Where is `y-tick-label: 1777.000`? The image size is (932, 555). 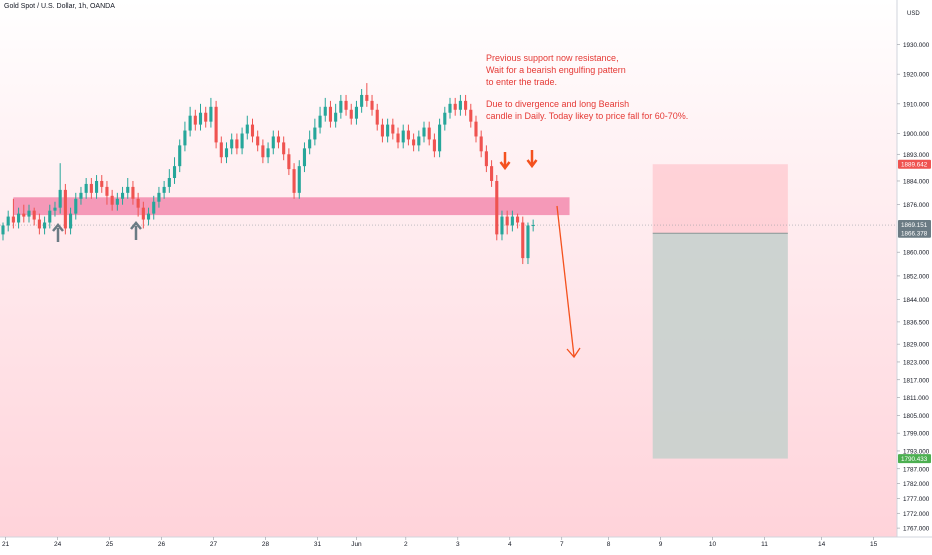 y-tick-label: 1777.000 is located at coordinates (916, 499).